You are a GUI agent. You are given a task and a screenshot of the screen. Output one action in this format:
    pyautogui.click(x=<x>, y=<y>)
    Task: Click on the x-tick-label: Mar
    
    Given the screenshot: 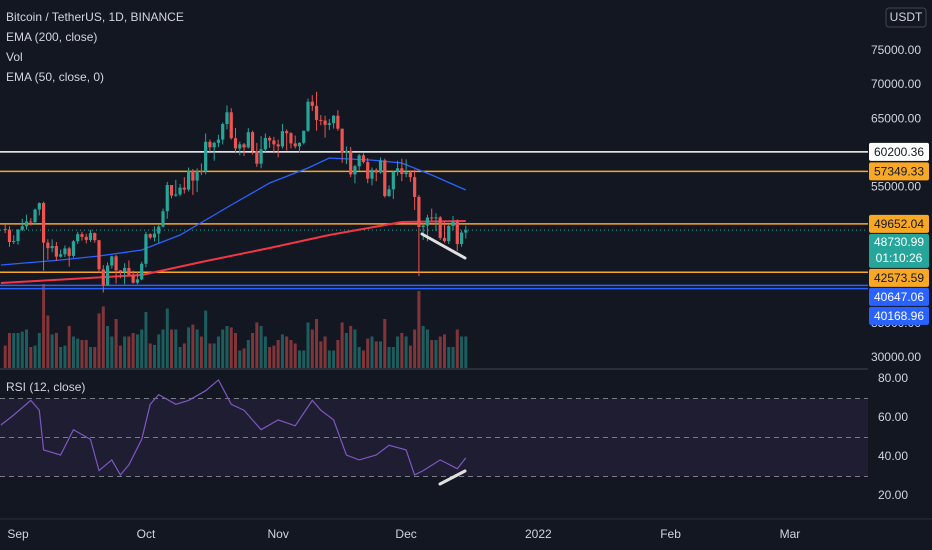 What is the action you would take?
    pyautogui.click(x=790, y=534)
    